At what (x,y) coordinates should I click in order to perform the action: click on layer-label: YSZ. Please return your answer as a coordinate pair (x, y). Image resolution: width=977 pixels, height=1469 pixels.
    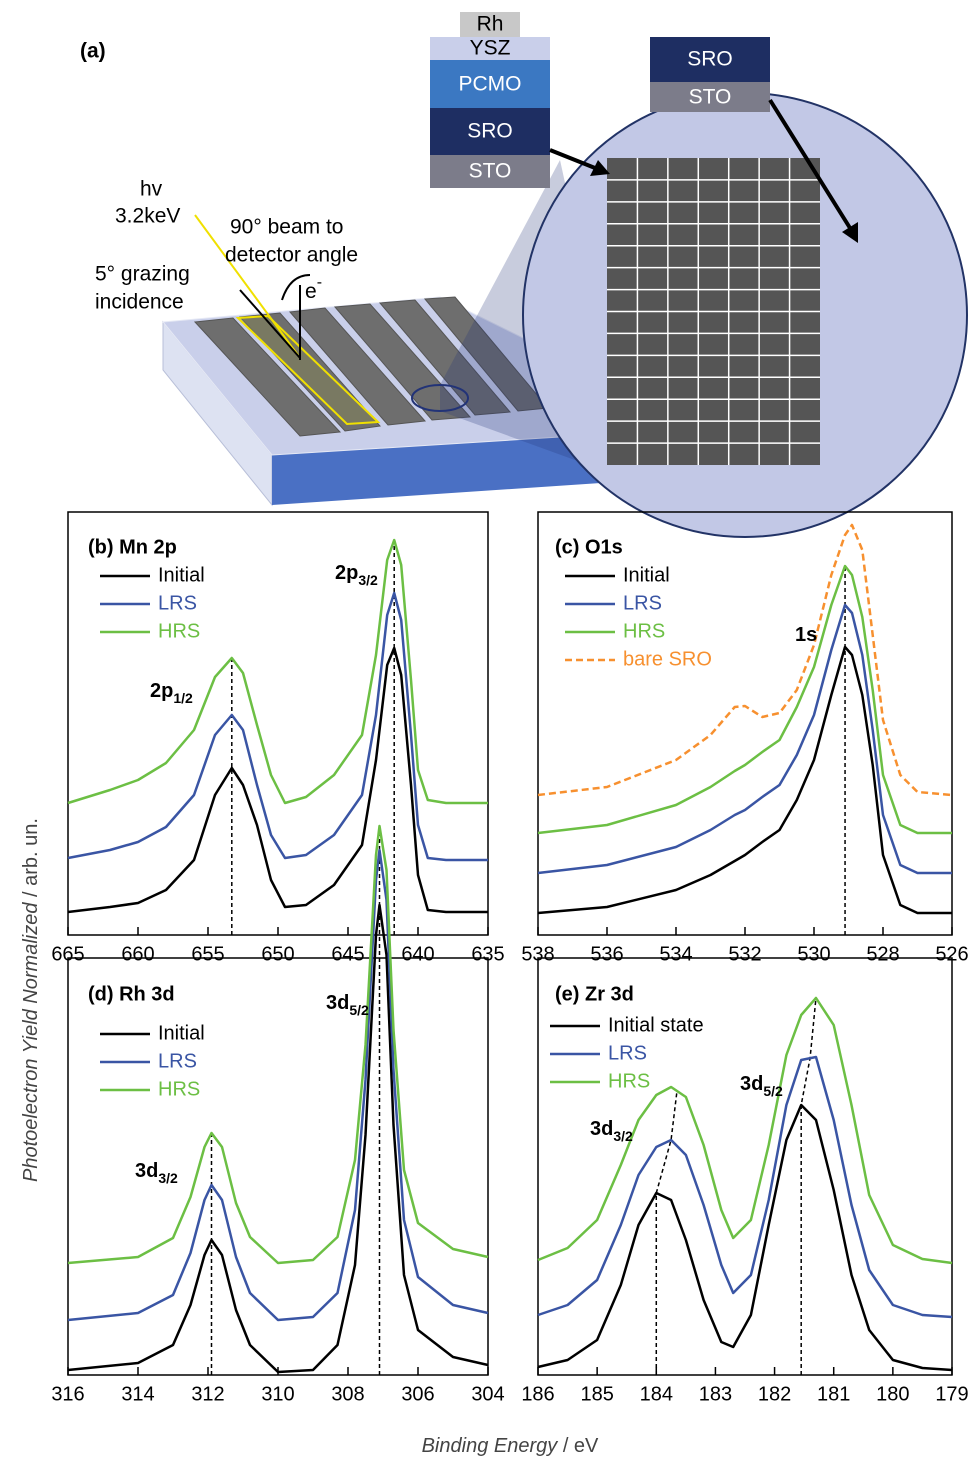
    Looking at the image, I should click on (490, 48).